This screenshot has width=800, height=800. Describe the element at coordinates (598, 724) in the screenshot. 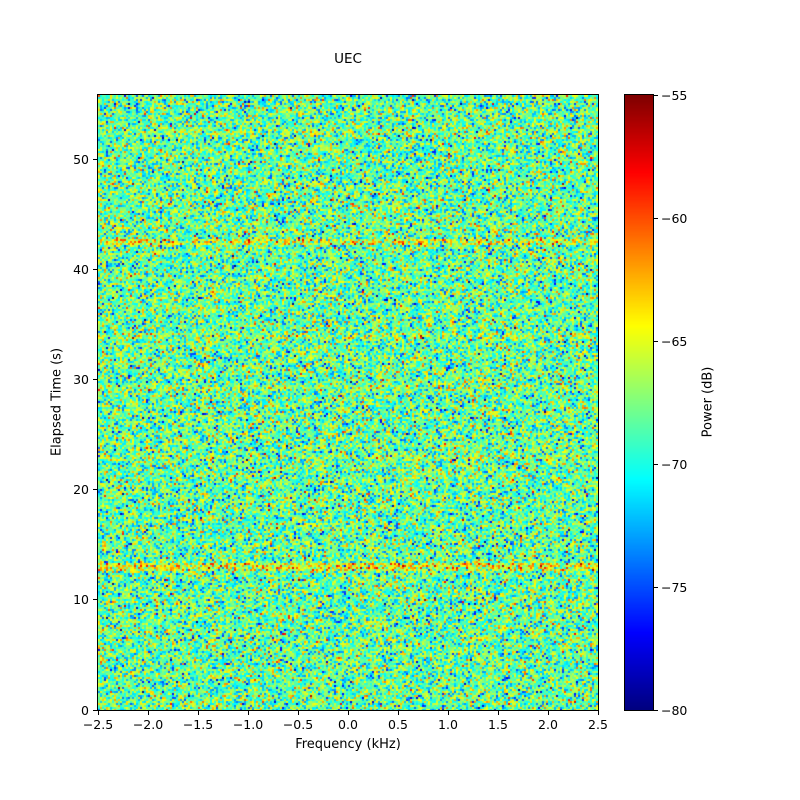

I see `x-tick-label: 2.5` at that location.